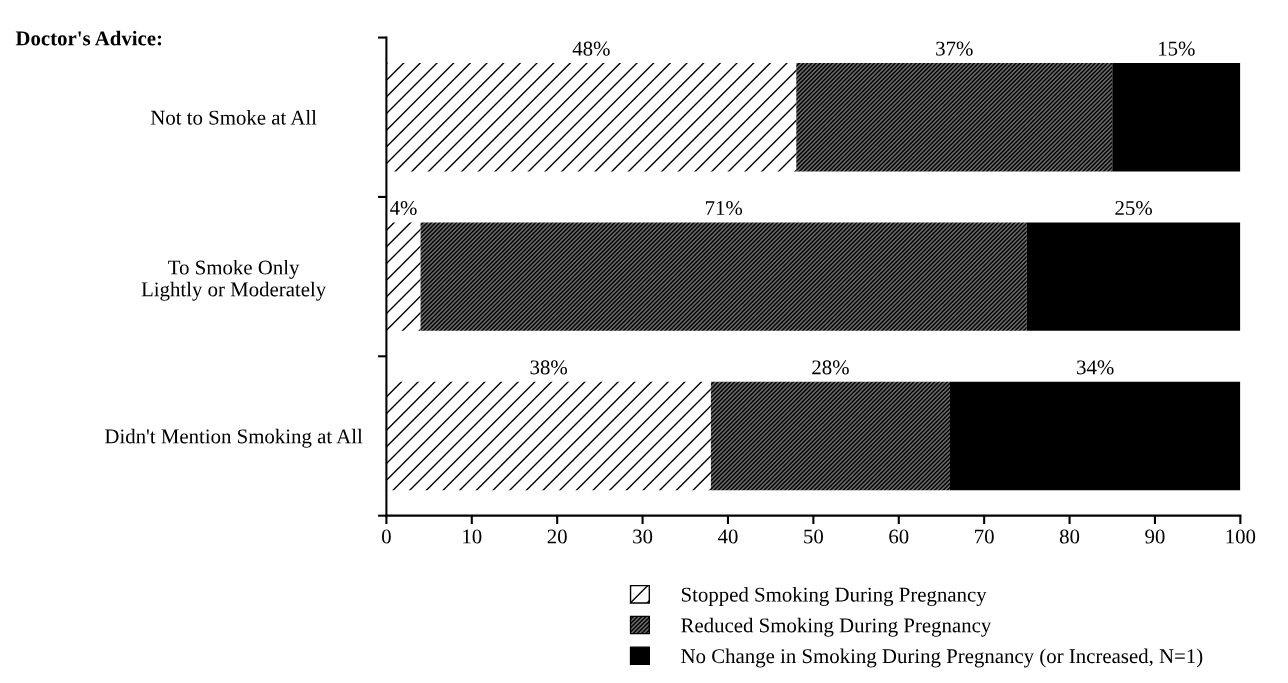 This screenshot has width=1288, height=683. I want to click on text: Doctor's Advice:, so click(88, 38).